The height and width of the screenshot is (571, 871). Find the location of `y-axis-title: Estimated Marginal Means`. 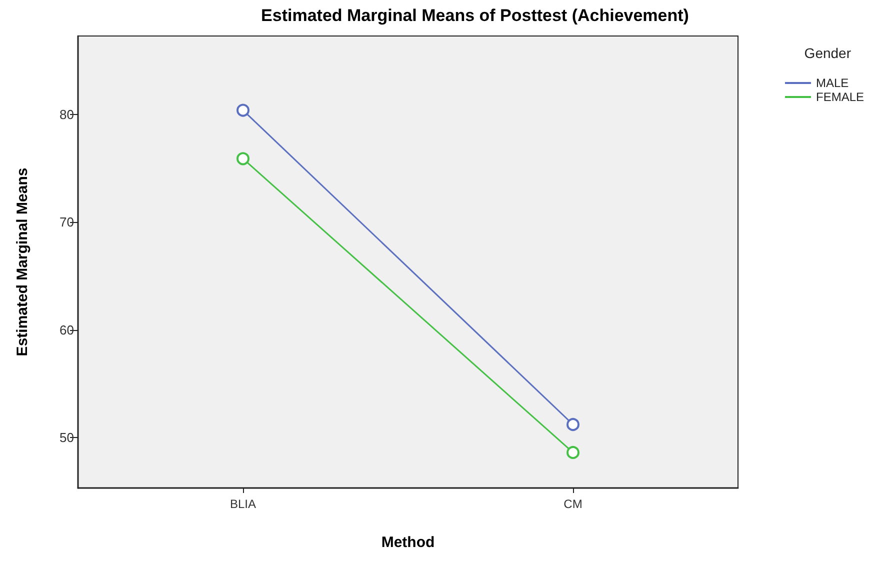

y-axis-title: Estimated Marginal Means is located at coordinates (22, 262).